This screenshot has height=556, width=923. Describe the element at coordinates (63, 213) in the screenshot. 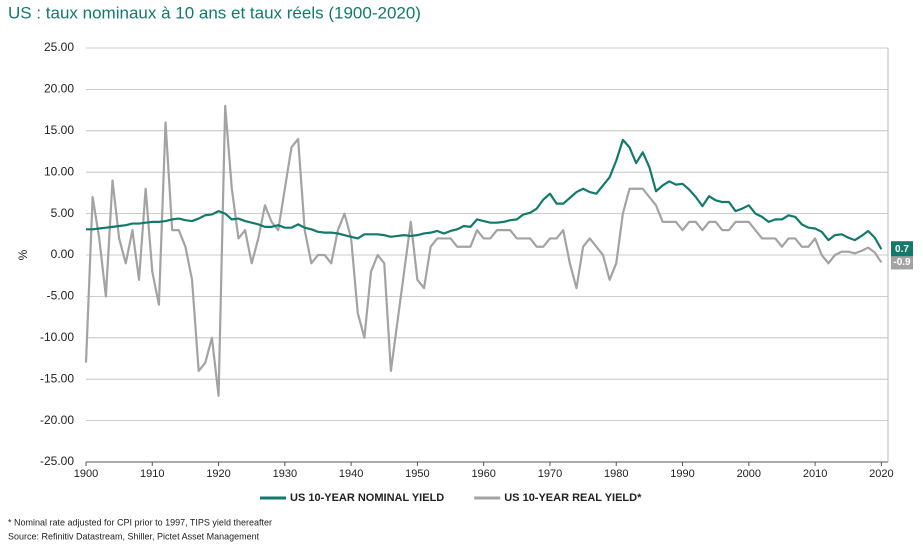

I see `y-tick-label: 5.00` at that location.